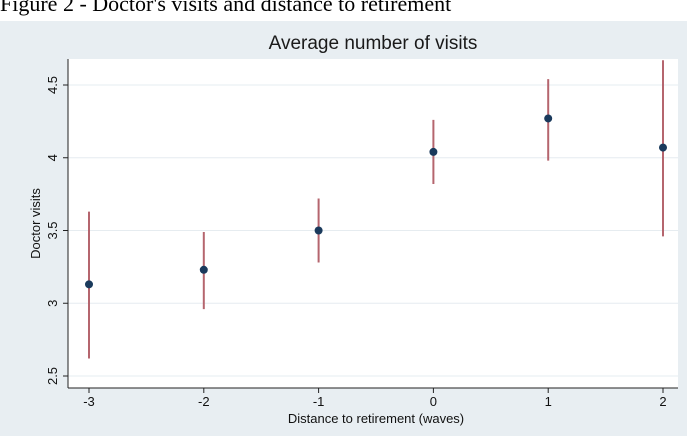  I want to click on x-tick-label: -3, so click(89, 401).